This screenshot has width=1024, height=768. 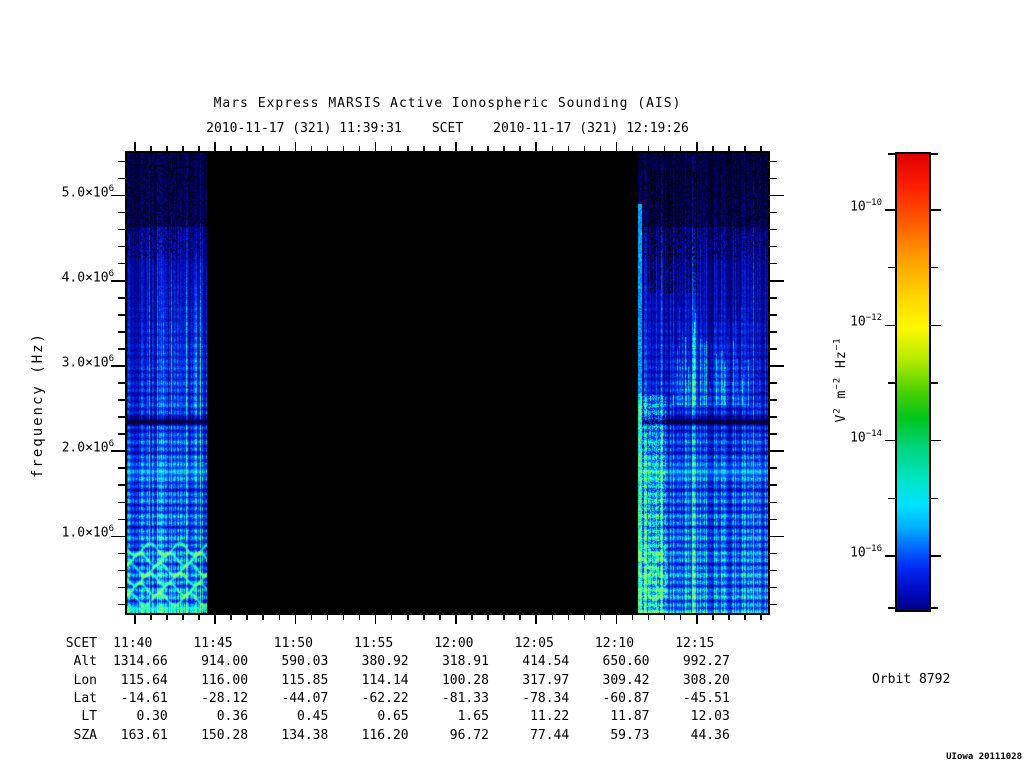 I want to click on ephemeris-cell: -45.51, so click(x=706, y=698).